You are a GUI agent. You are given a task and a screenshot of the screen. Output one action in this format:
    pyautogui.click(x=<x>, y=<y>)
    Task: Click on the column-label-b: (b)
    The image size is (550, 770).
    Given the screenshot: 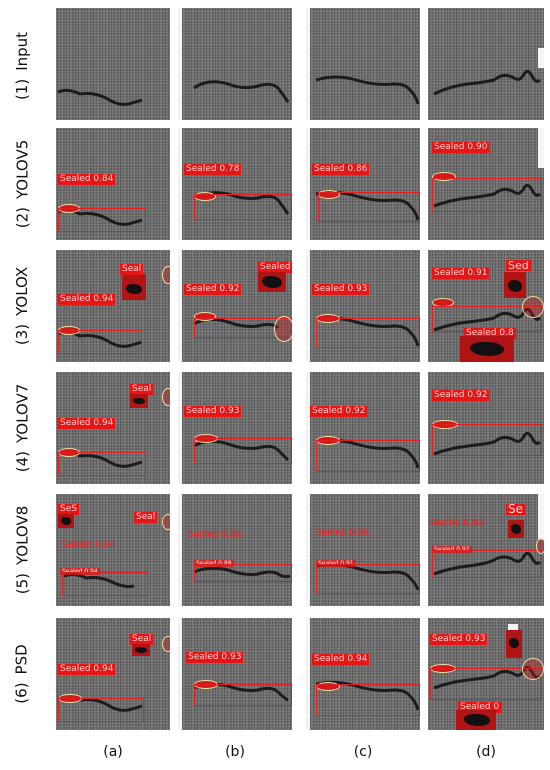 What is the action you would take?
    pyautogui.click(x=235, y=752)
    